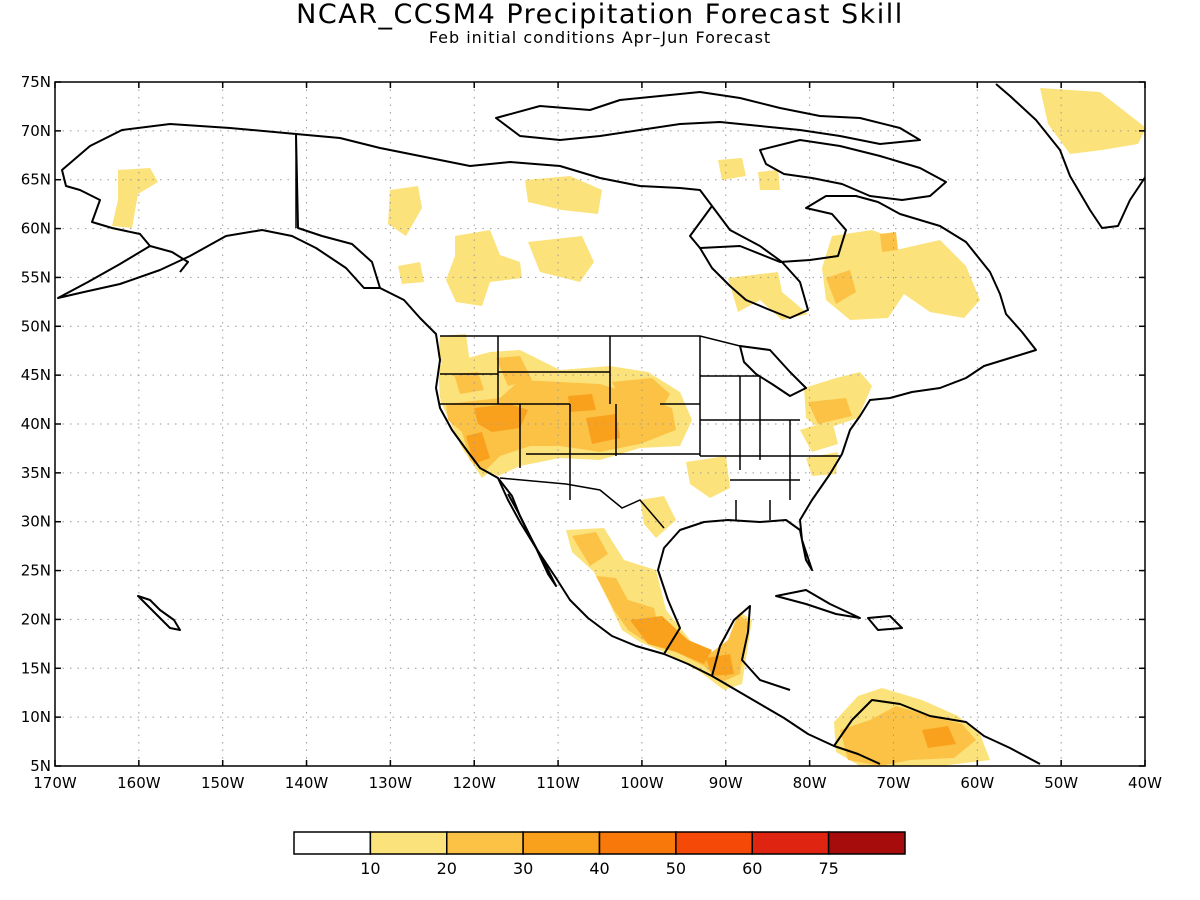 The height and width of the screenshot is (900, 1200). What do you see at coordinates (600, 37) in the screenshot?
I see `chart-subtitle: Feb initial conditions Apr–Jun Forecast` at bounding box center [600, 37].